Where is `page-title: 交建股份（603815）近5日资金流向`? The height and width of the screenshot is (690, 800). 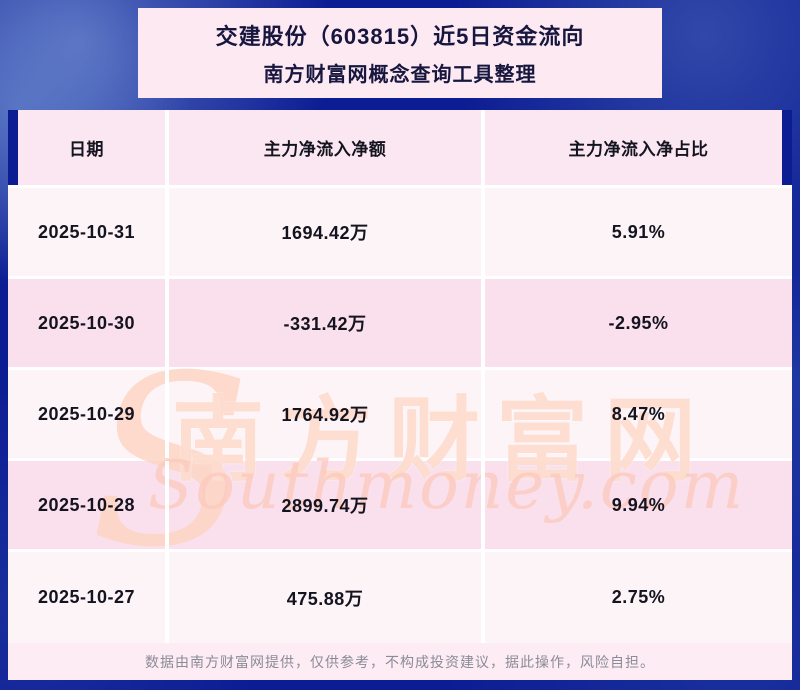
page-title: 交建股份（603815）近5日资金流向 is located at coordinates (400, 36).